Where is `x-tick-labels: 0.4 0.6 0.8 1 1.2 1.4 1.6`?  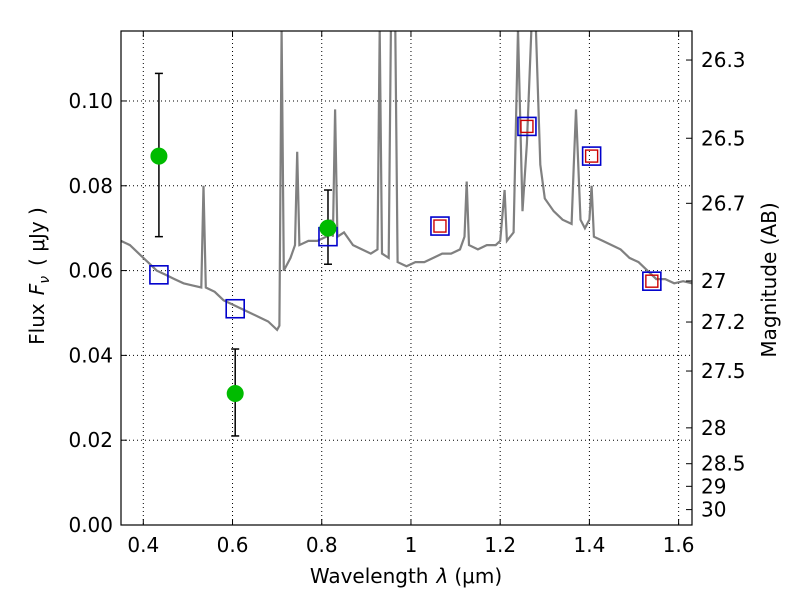
x-tick-labels: 0.4 0.6 0.8 1 1.2 1.4 1.6 is located at coordinates (410, 545).